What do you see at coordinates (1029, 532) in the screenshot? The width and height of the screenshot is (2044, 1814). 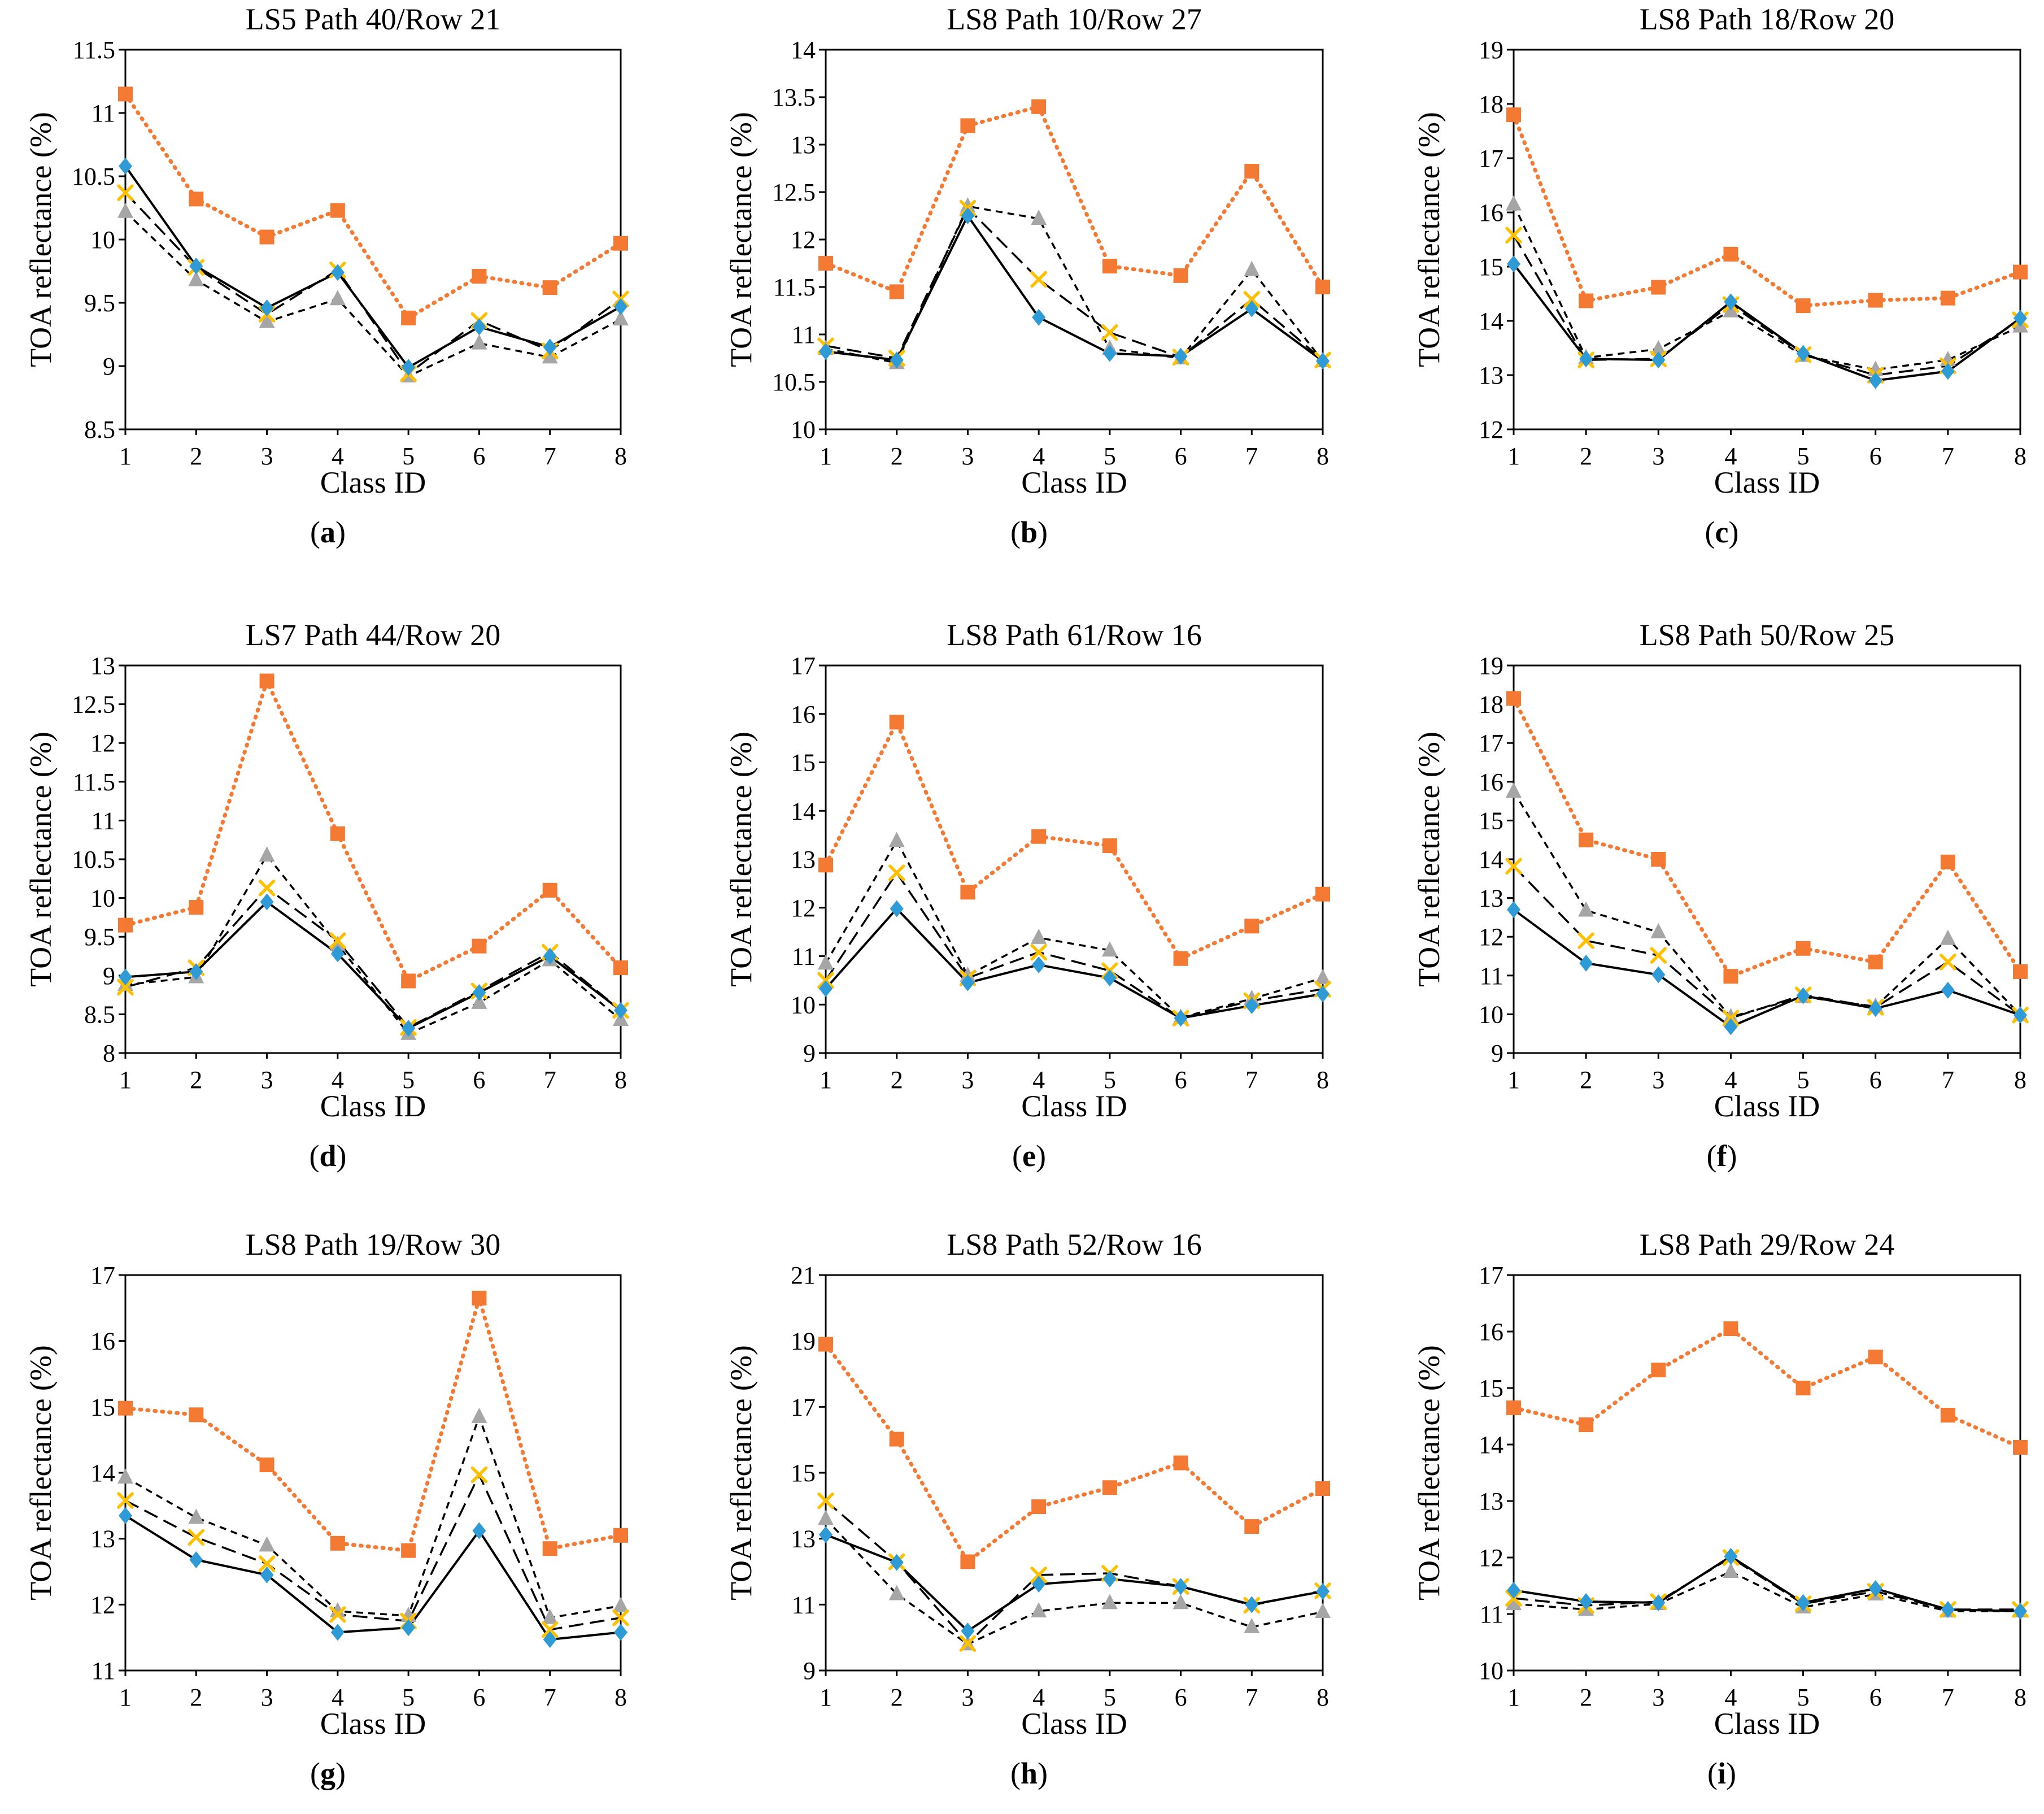 I see `panel-letter-text: b` at bounding box center [1029, 532].